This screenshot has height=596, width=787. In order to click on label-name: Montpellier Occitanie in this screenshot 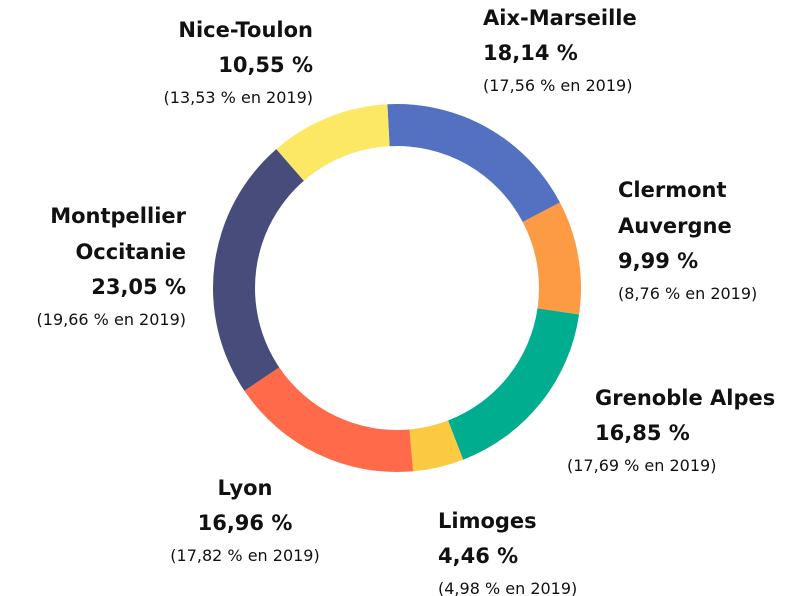, I will do `click(118, 234)`.